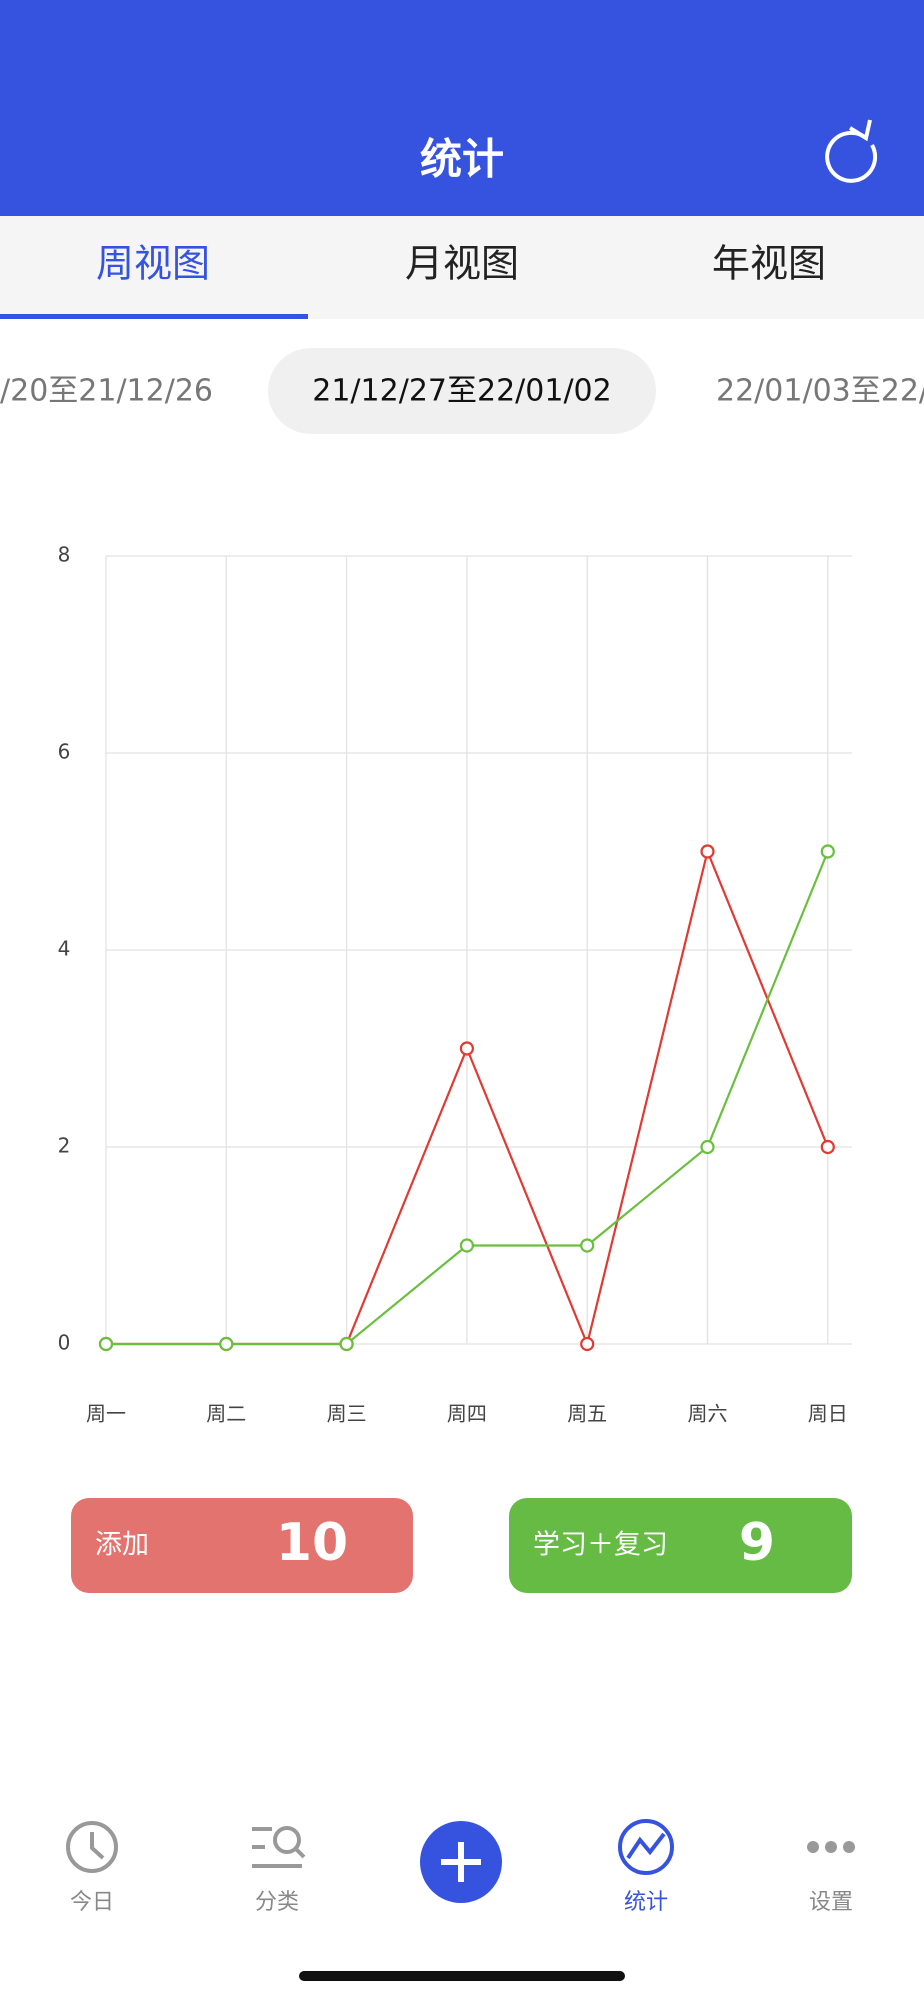 The image size is (924, 2004). Describe the element at coordinates (467, 1414) in the screenshot. I see `x-tick-label: 周四` at that location.